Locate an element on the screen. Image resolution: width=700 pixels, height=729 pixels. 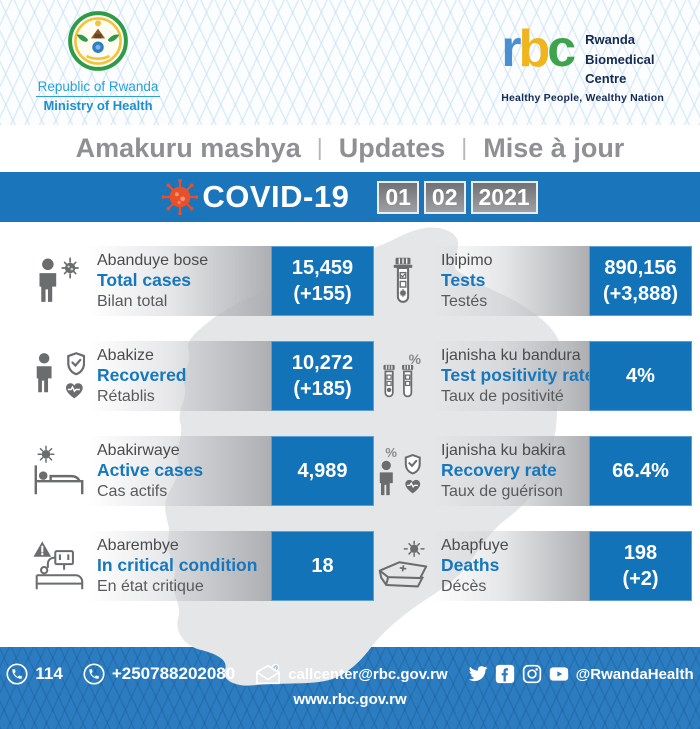
hotline-long: +250788202080 is located at coordinates (159, 674).